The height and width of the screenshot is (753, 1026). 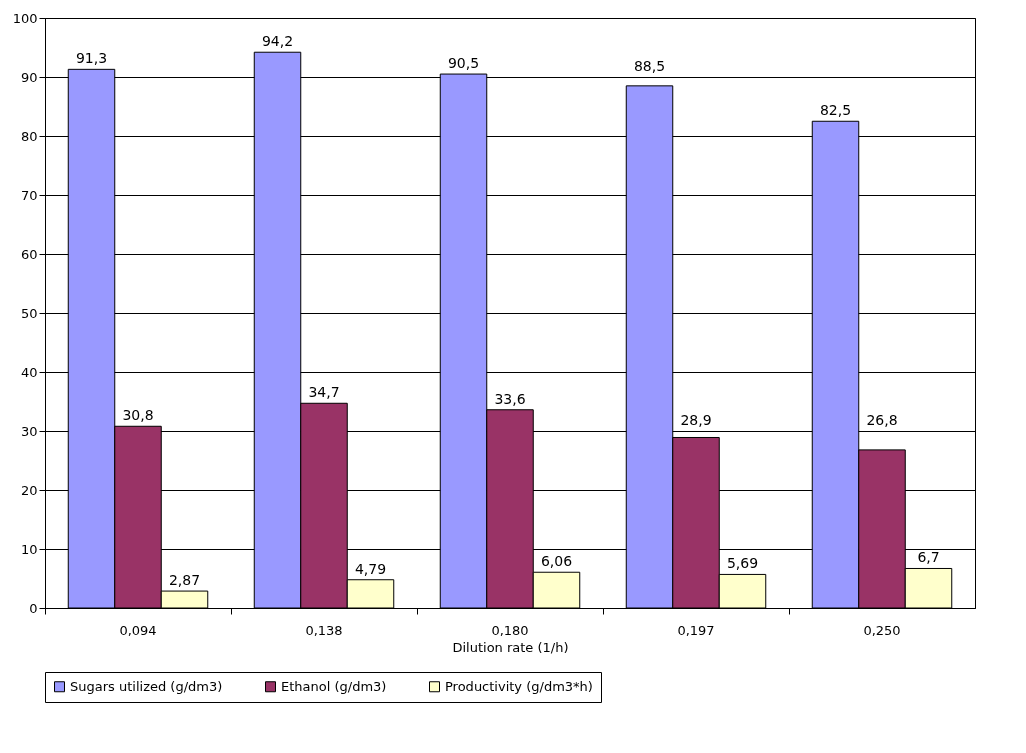 What do you see at coordinates (556, 561) in the screenshot?
I see `data-label: 6,06` at bounding box center [556, 561].